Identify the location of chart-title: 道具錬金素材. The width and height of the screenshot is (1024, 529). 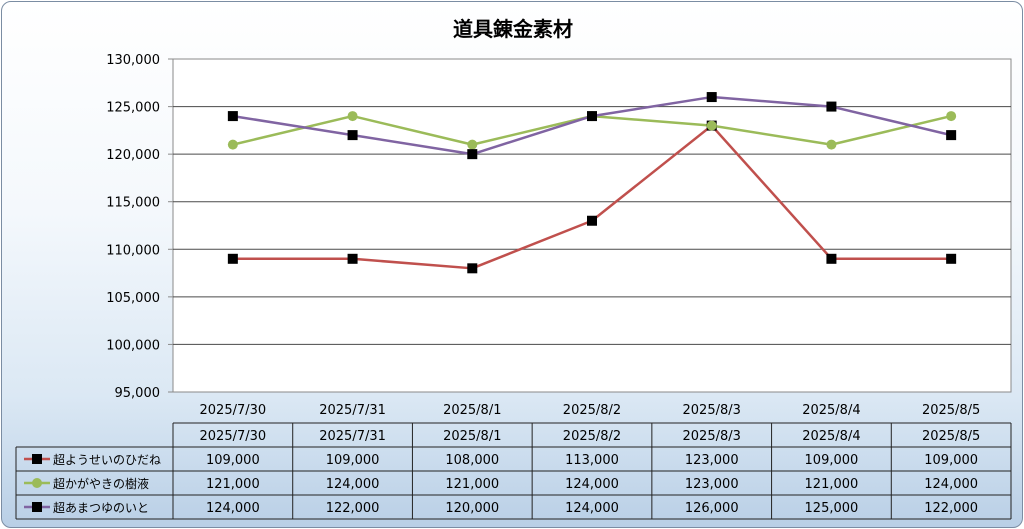
(513, 29).